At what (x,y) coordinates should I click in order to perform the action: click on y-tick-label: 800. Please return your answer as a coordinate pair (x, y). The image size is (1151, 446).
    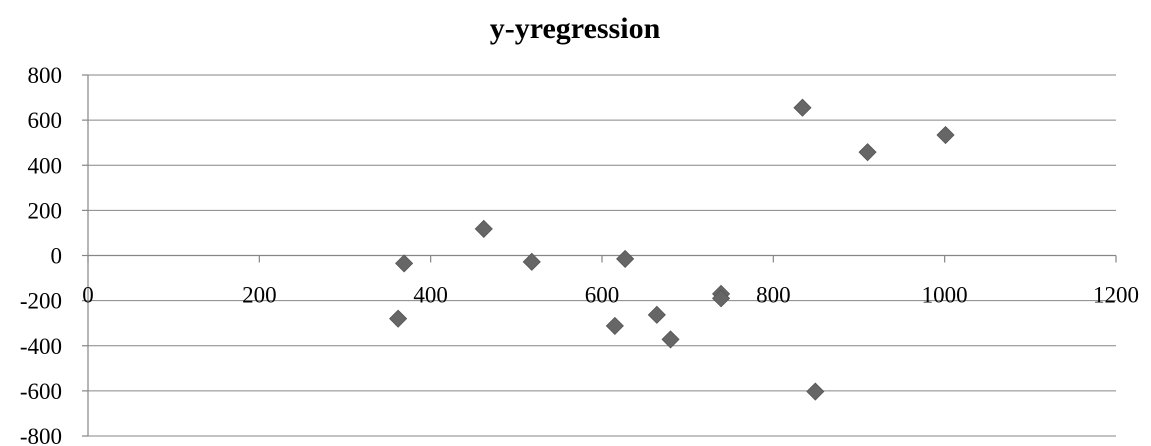
    Looking at the image, I should click on (45, 75).